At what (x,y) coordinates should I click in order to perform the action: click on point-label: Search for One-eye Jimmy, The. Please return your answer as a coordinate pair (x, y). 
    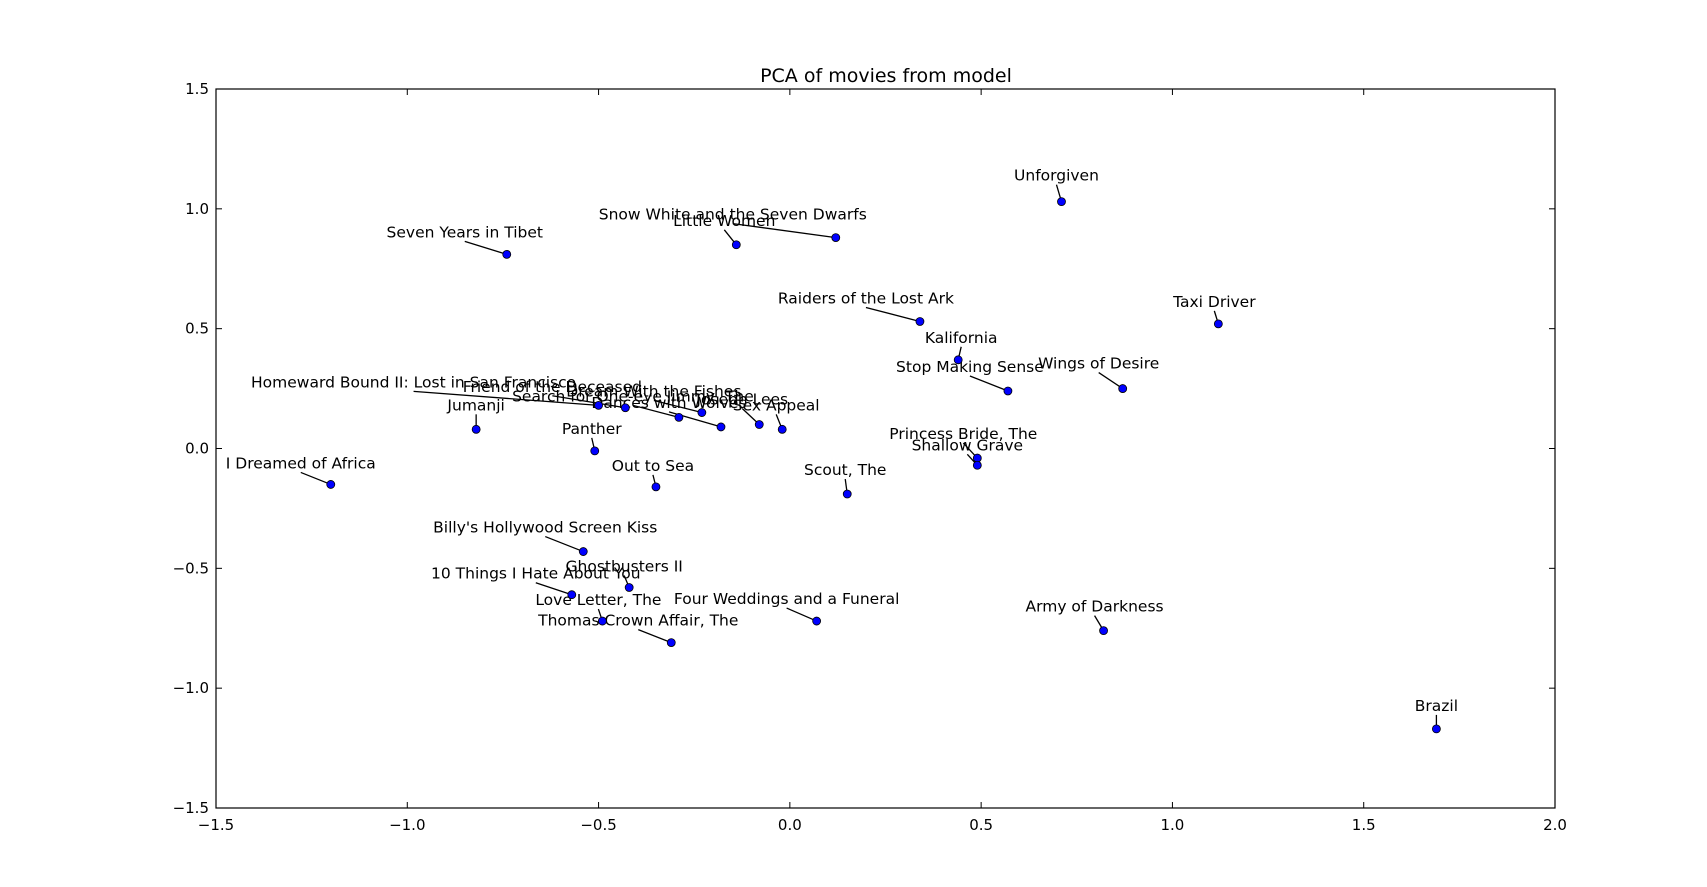
    Looking at the image, I should click on (633, 396).